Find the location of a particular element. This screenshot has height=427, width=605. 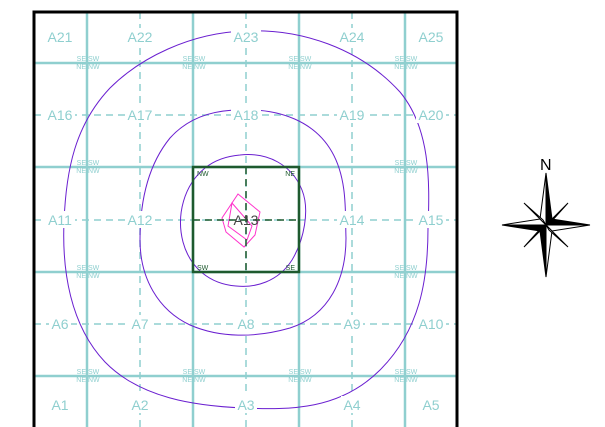

highlight-corner-label-se: SE is located at coordinates (291, 268).